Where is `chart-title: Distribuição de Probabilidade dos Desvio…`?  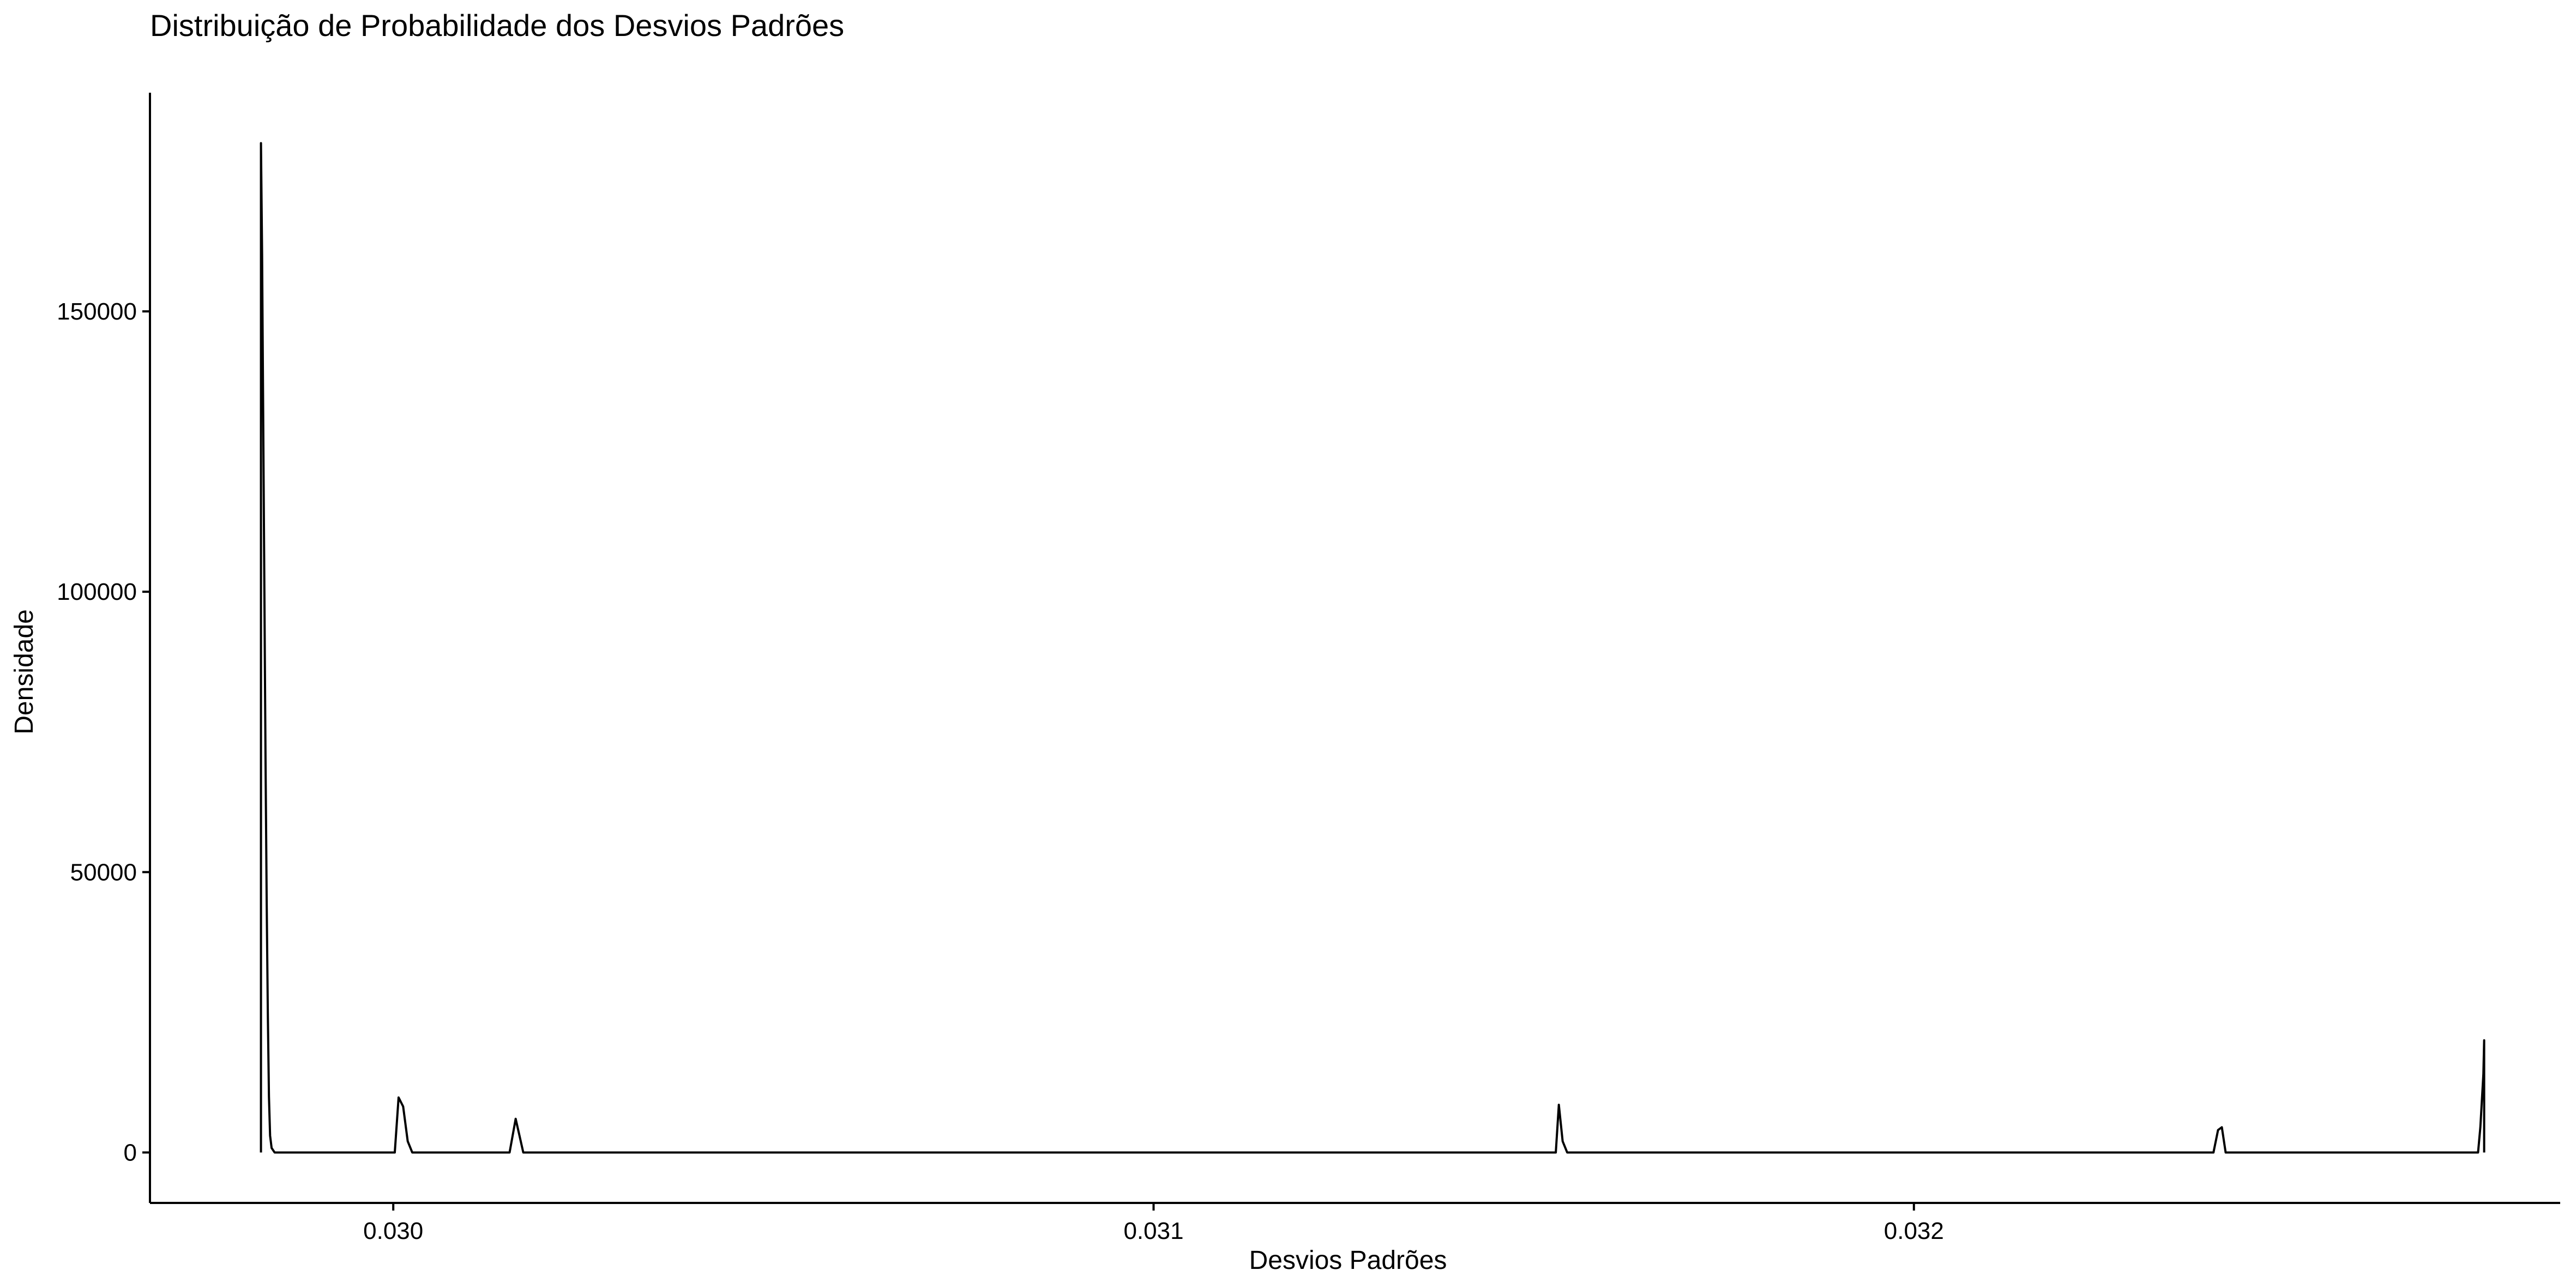 chart-title: Distribuição de Probabilidade dos Desvio… is located at coordinates (497, 25).